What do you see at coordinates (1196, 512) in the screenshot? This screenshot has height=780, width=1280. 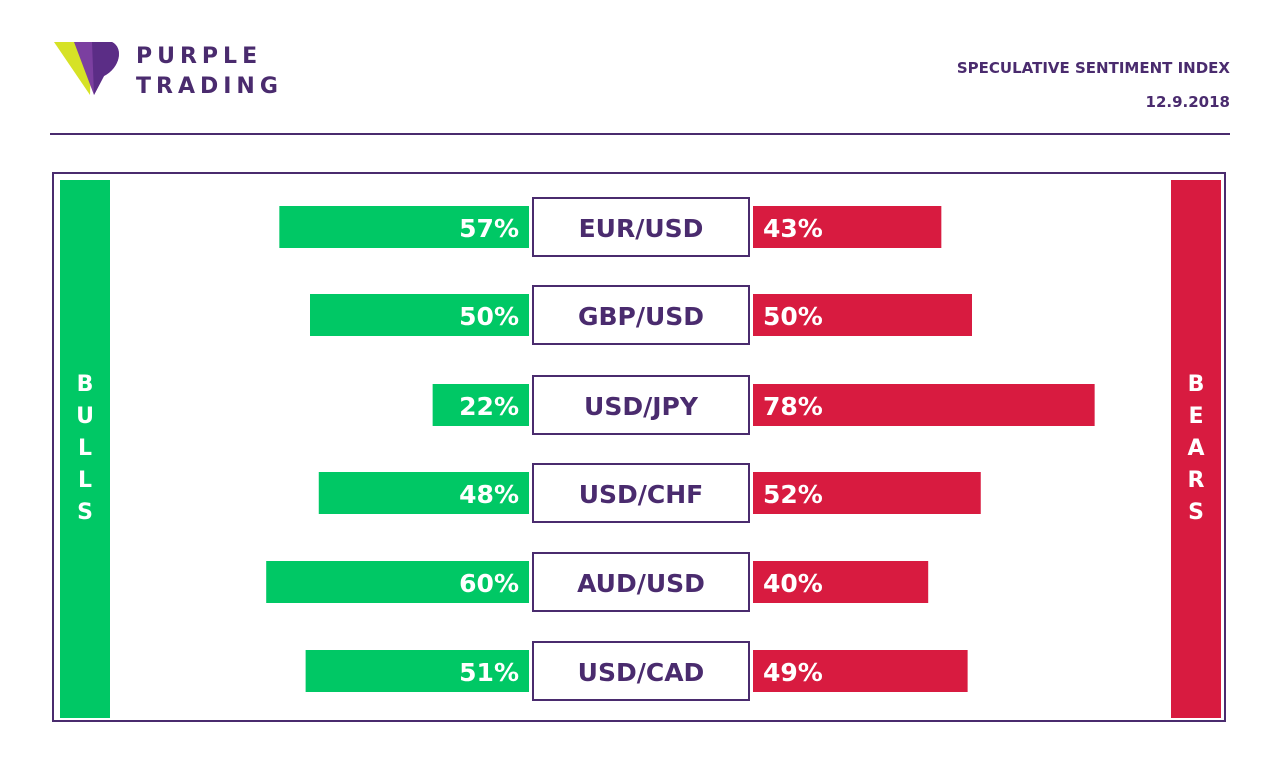 I see `bears-label-letter: S` at bounding box center [1196, 512].